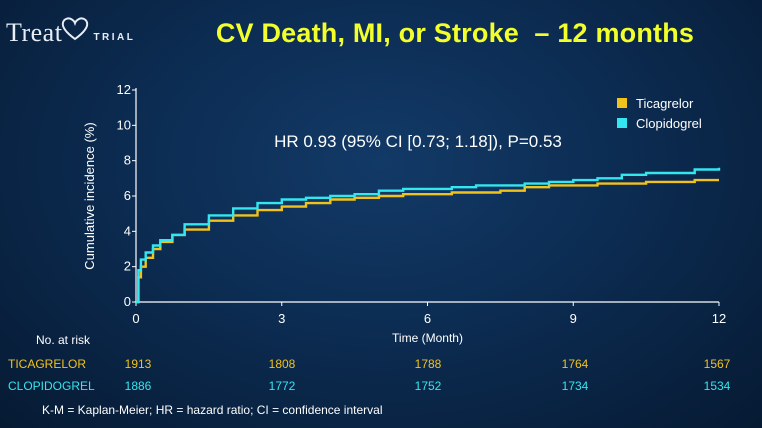  What do you see at coordinates (622, 103) in the screenshot?
I see `legend-swatch-ticagrelor` at bounding box center [622, 103].